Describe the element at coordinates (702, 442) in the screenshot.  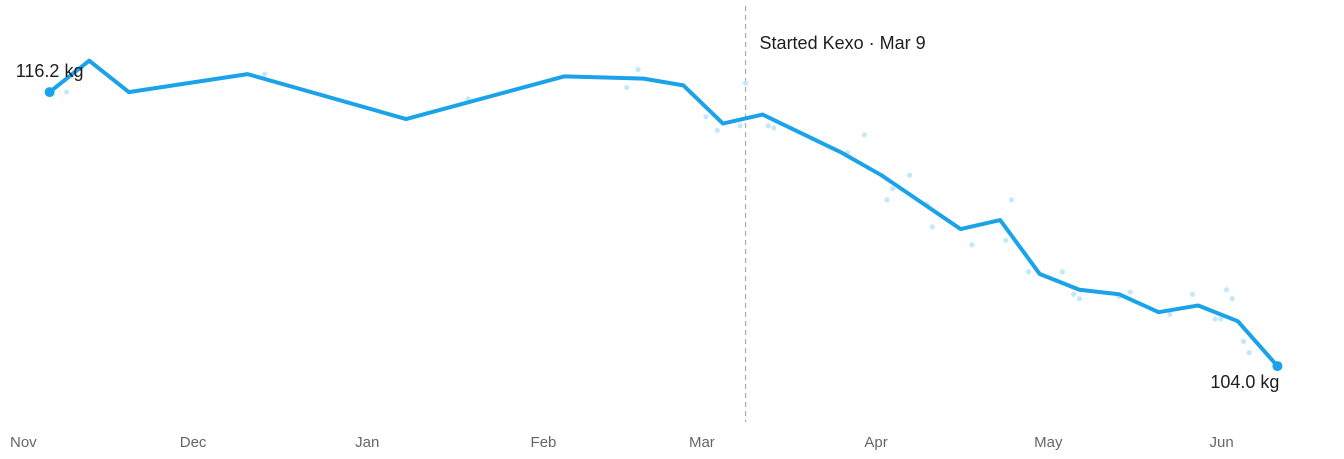
I see `x-tick-label: Mar` at that location.